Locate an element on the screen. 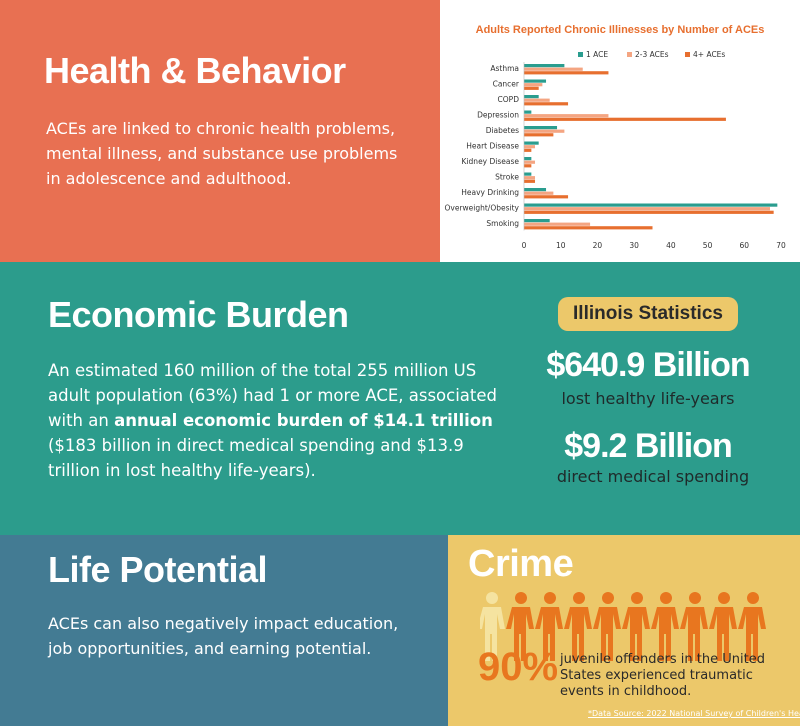 The image size is (800, 726). category-label: Overweight/Obesity is located at coordinates (481, 208).